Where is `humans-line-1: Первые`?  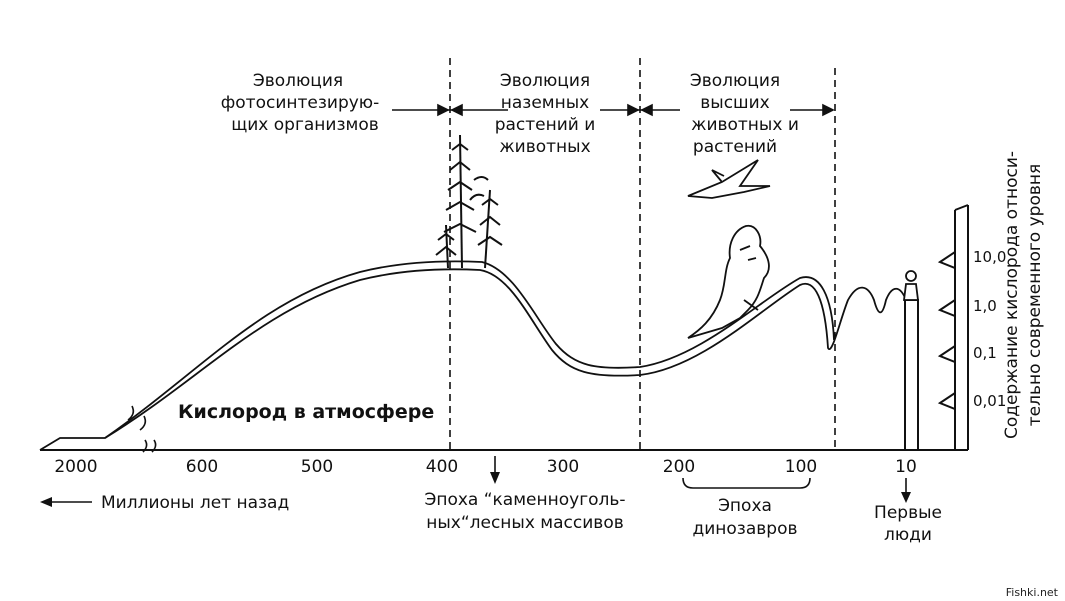
humans-line-1: Первые is located at coordinates (908, 513).